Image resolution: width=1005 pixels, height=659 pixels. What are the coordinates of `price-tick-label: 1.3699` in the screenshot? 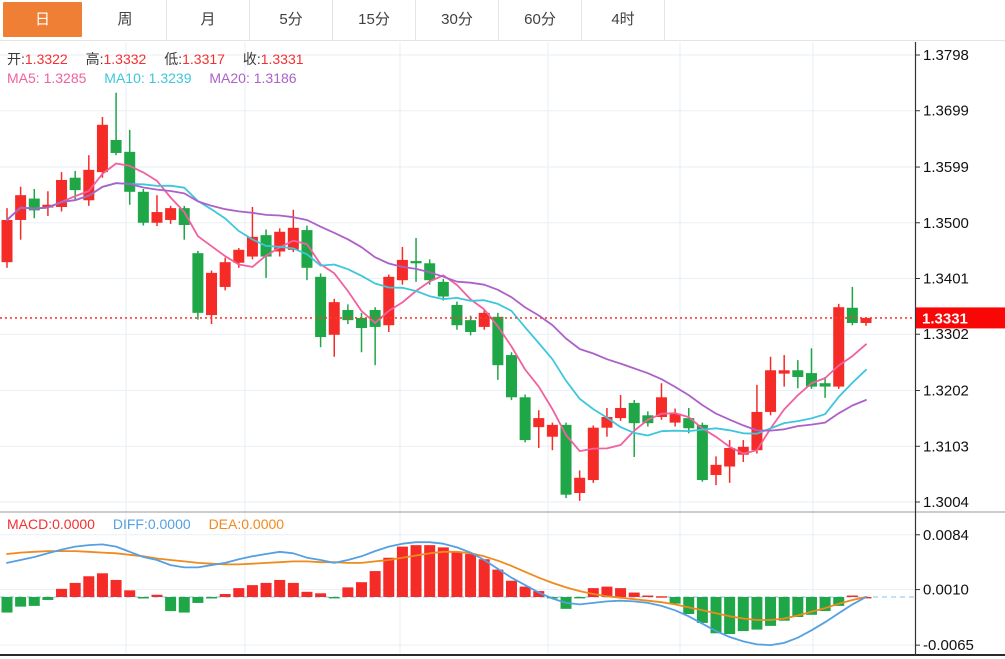 It's located at (946, 111).